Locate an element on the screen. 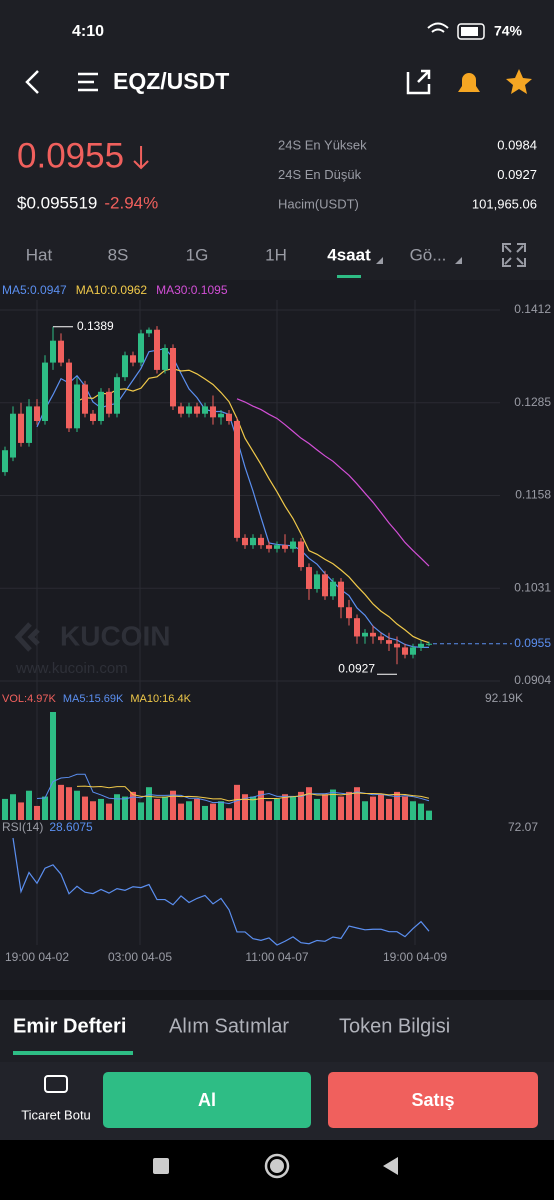 This screenshot has width=554, height=1200. bot-label: Ticaret Botu is located at coordinates (56, 1114).